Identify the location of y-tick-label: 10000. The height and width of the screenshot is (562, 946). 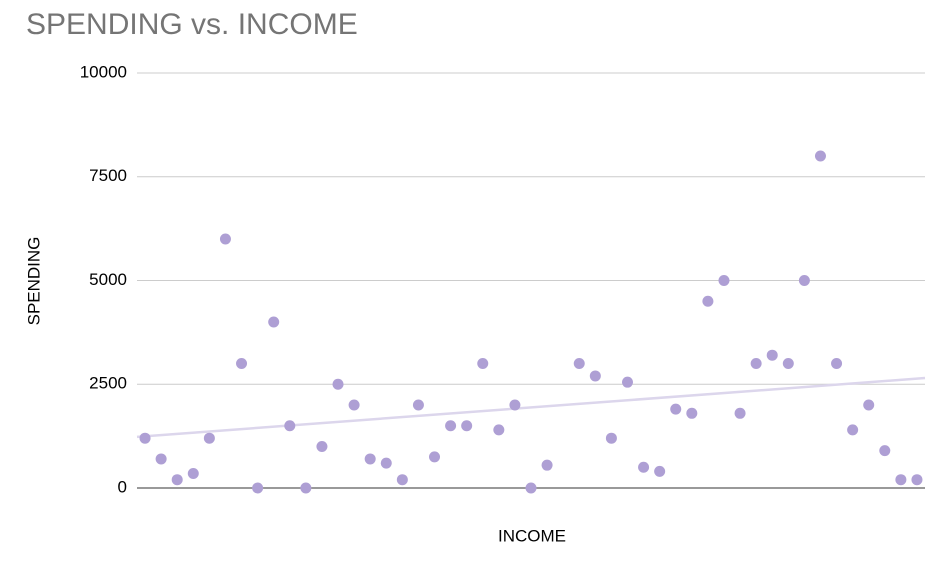
(103, 71).